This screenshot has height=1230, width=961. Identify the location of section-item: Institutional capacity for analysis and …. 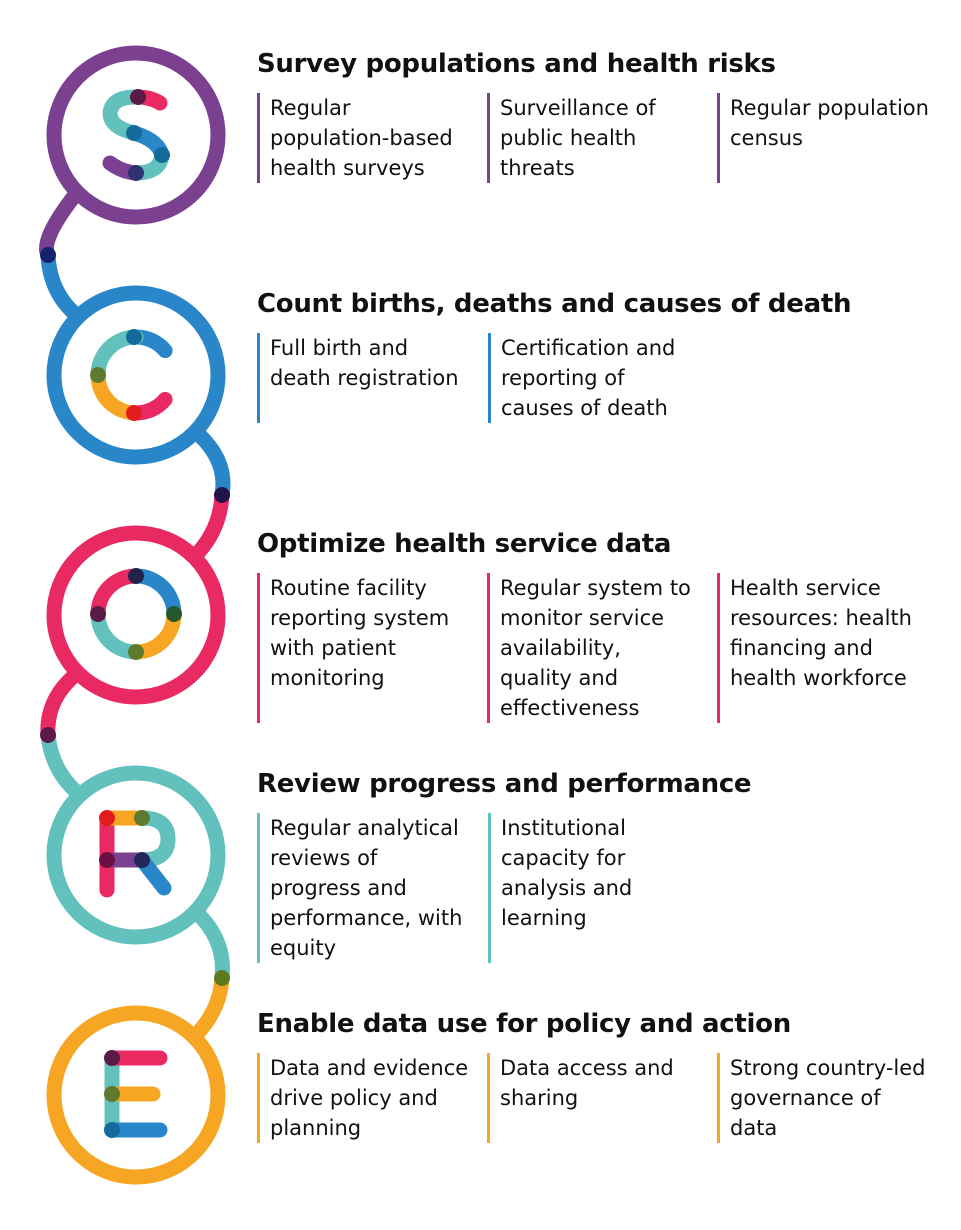
(594, 888).